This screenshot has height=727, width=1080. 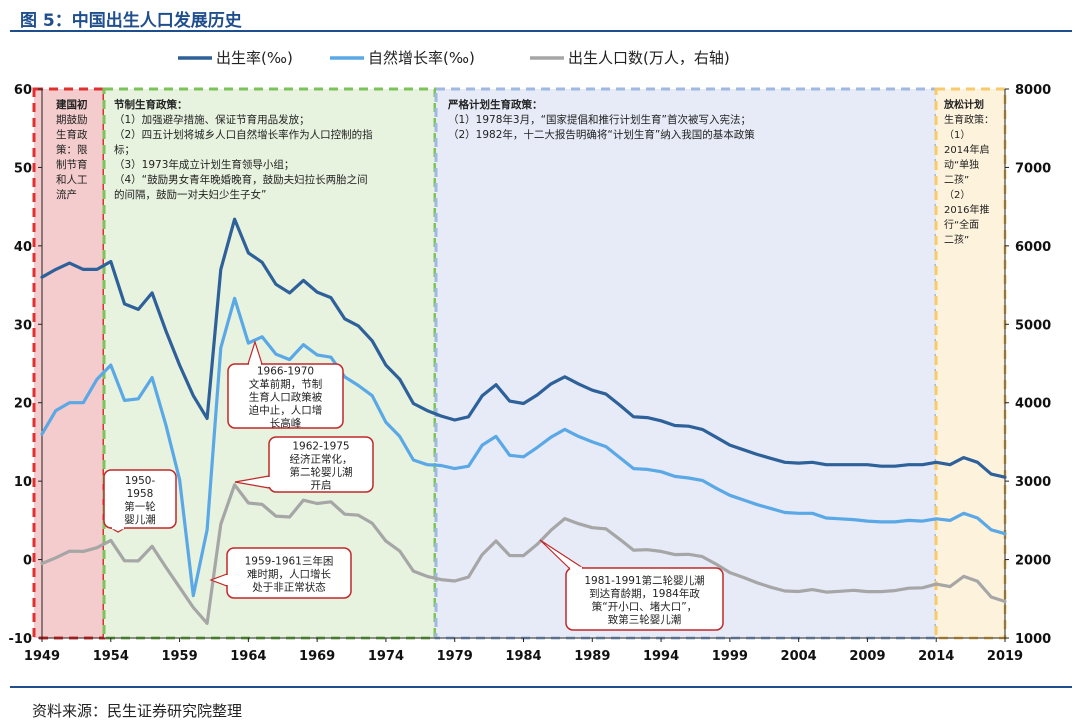 I want to click on policy-period-text: （1）1978年3月，“国家提倡和推行计划生育”首次被写入宪法；, so click(x=599, y=119).